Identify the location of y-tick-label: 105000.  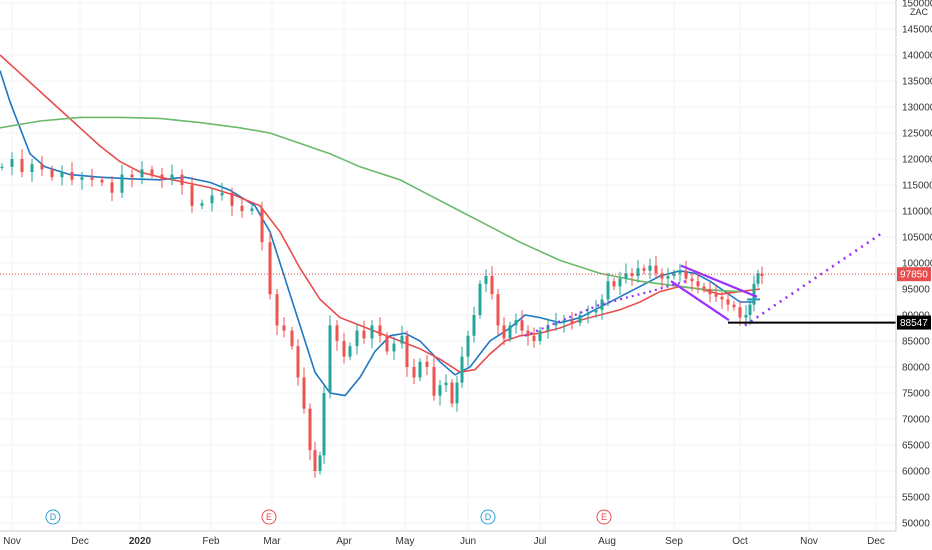
(917, 238).